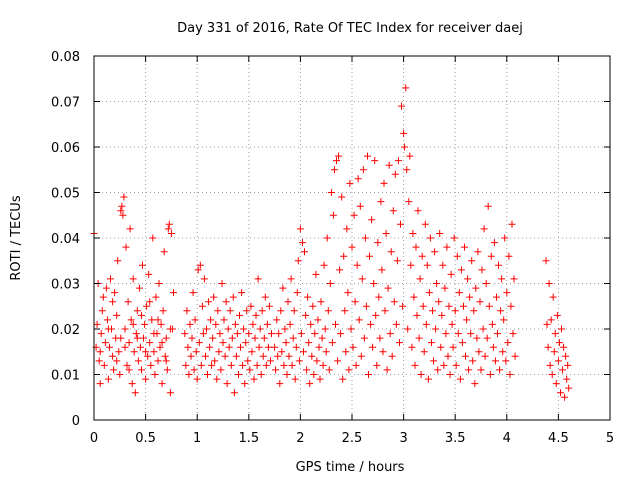  Describe the element at coordinates (76, 421) in the screenshot. I see `y-tick-label: 0` at that location.